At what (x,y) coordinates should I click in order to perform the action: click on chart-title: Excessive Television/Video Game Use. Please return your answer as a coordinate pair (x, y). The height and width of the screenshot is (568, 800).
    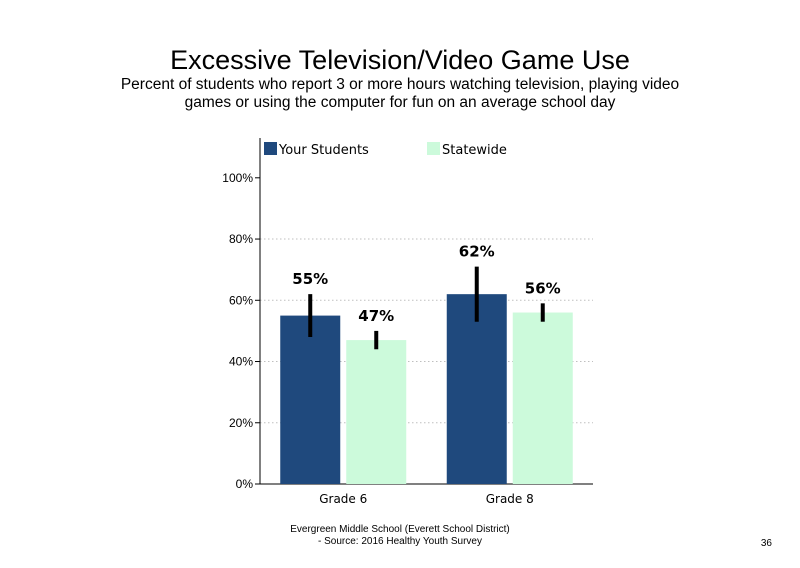
    Looking at the image, I should click on (400, 60).